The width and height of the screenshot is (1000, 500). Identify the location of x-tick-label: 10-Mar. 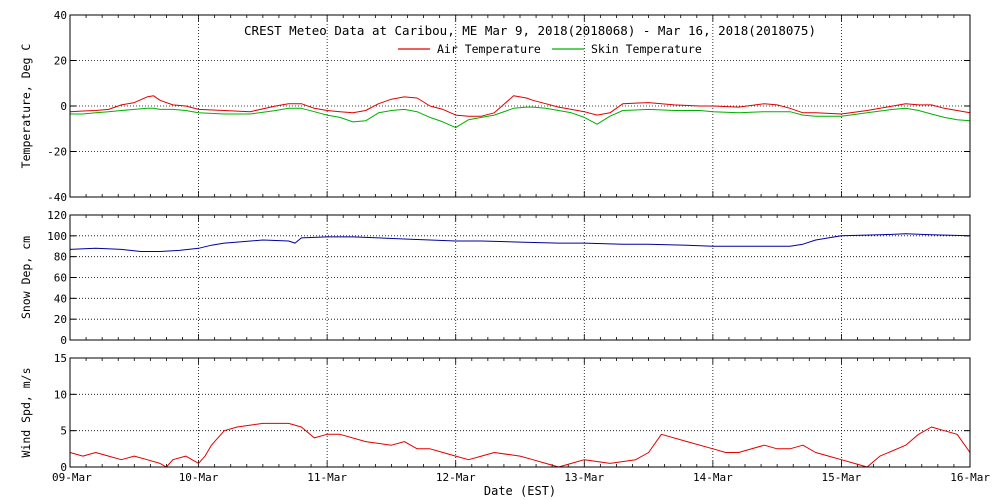
(199, 477).